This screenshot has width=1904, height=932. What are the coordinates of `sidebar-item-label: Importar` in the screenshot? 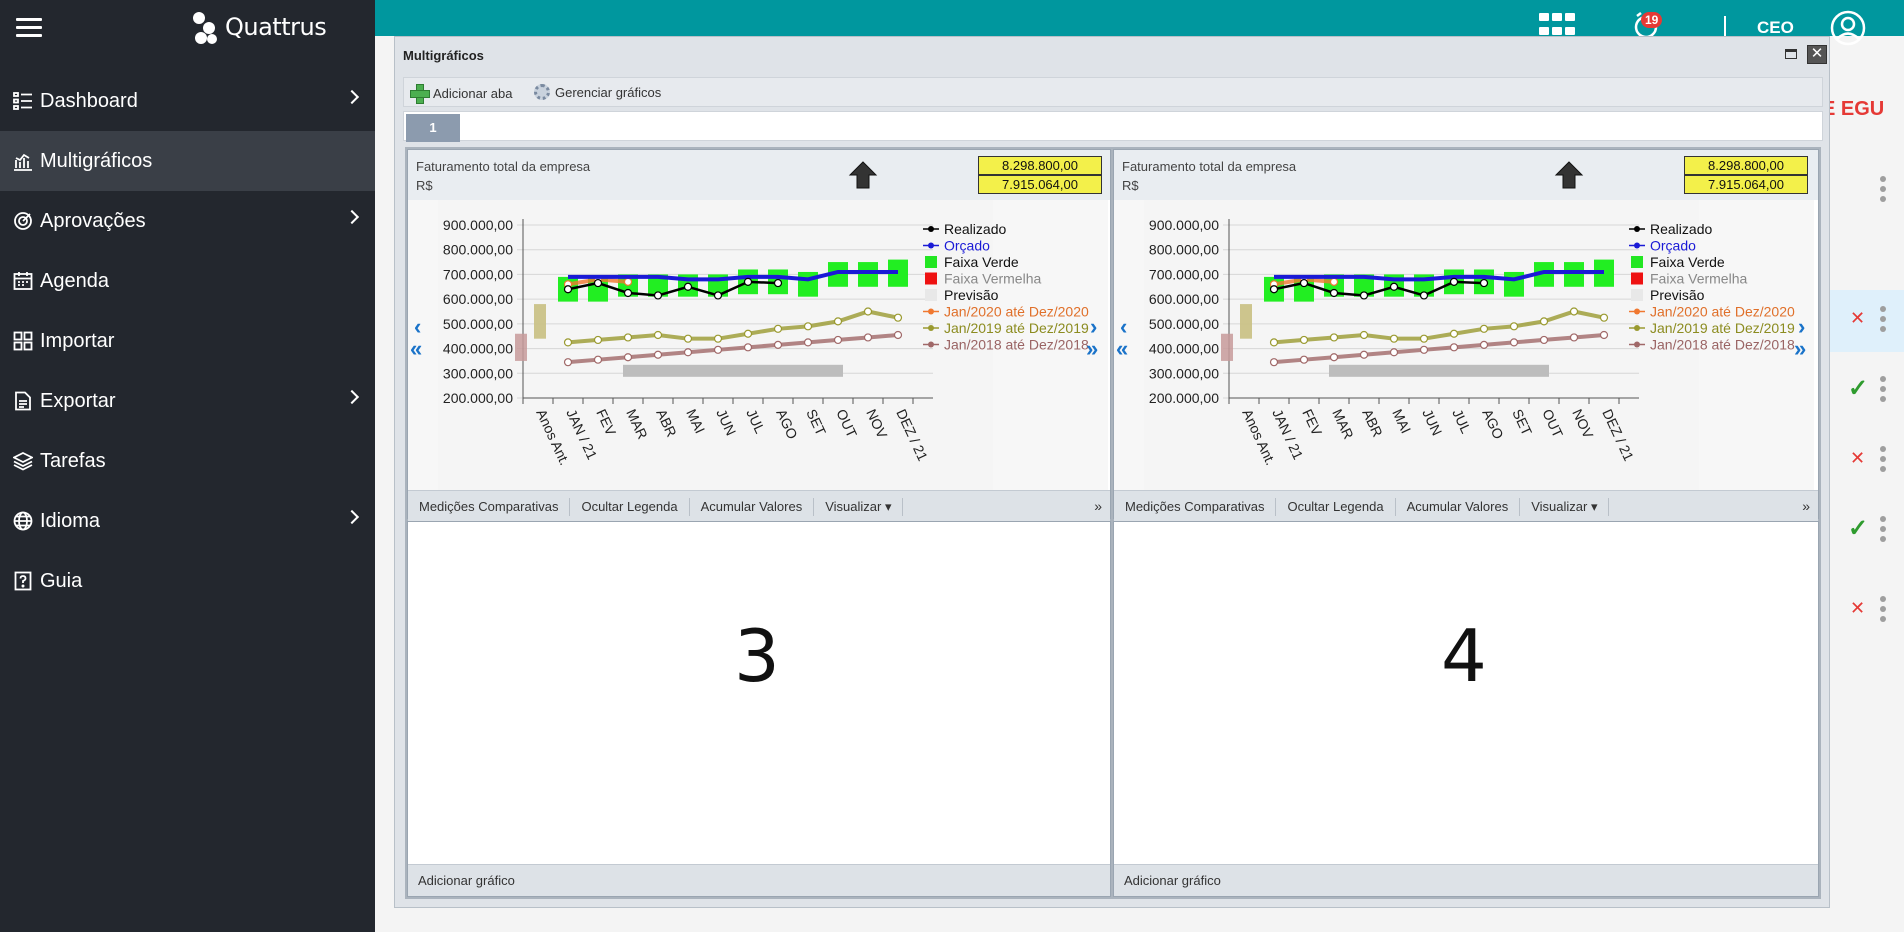 It's located at (77, 340).